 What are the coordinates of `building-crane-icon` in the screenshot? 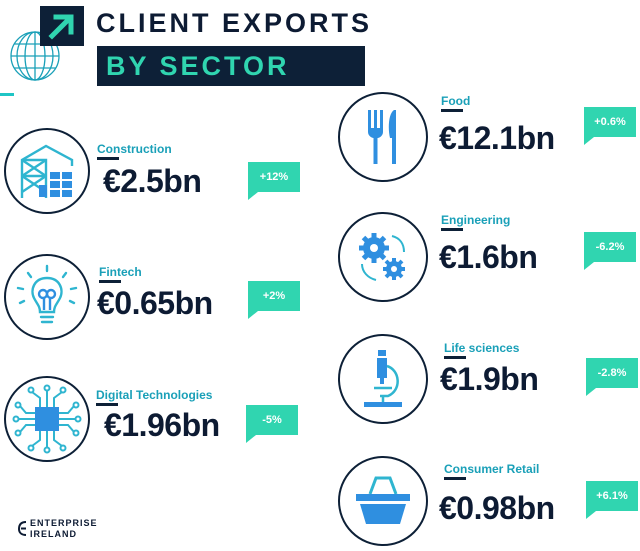 It's located at (47, 171).